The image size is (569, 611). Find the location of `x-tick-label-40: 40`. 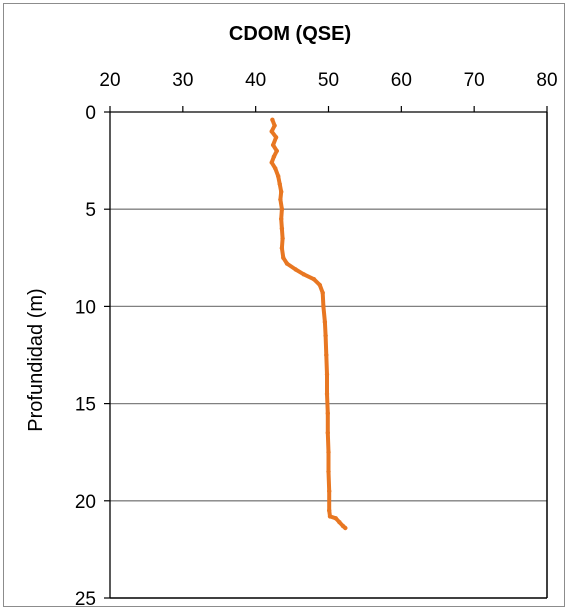

x-tick-label-40: 40 is located at coordinates (255, 80).